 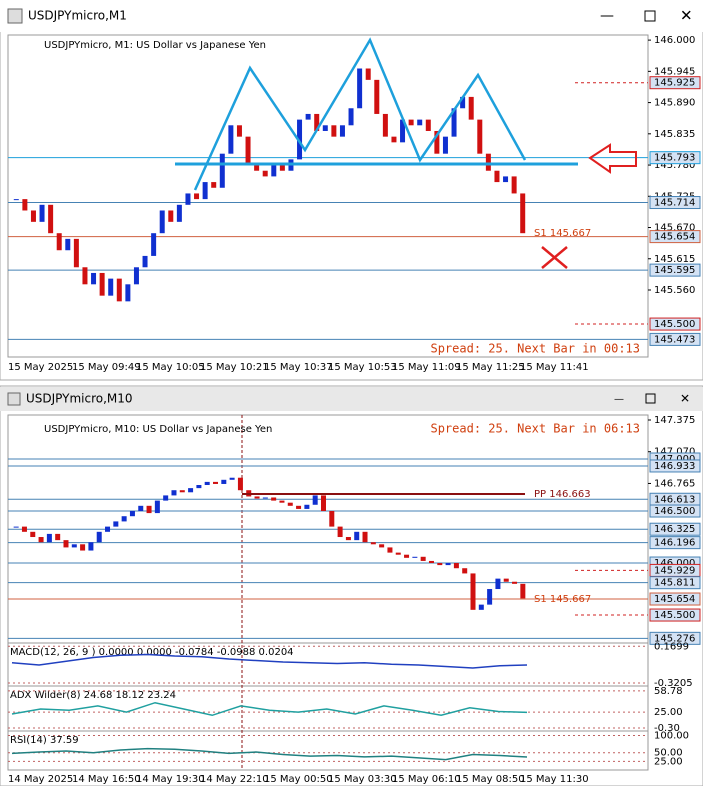 I want to click on price-level-label: 146.325, so click(x=674, y=529).